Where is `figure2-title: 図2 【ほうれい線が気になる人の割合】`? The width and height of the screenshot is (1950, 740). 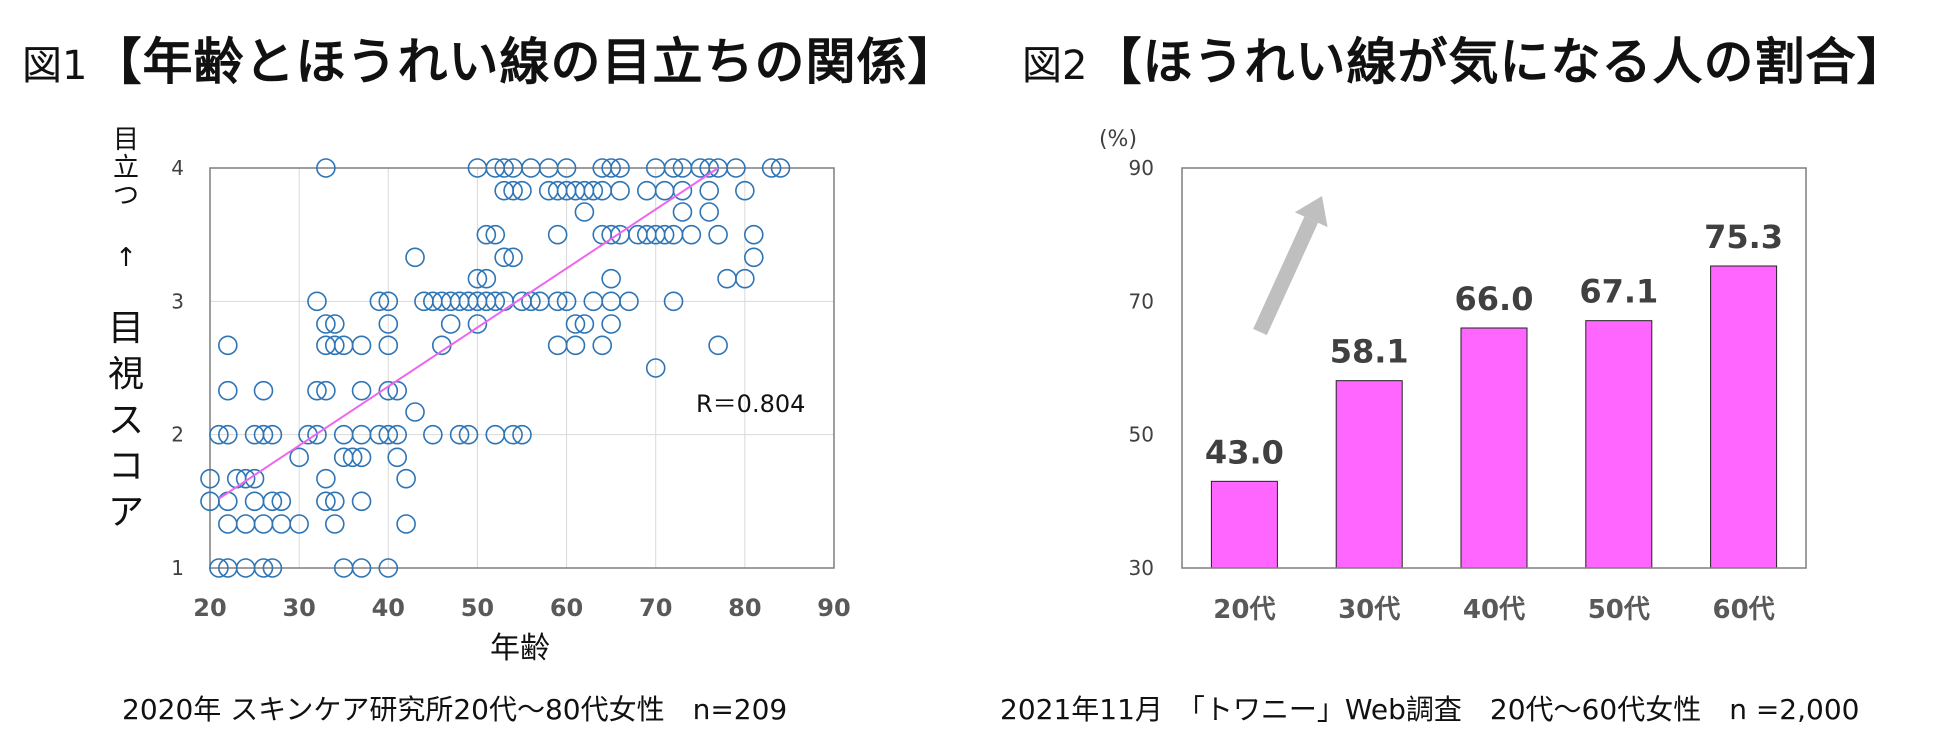
figure2-title: 図2 【ほうれい線が気になる人の割合】 is located at coordinates (1464, 58).